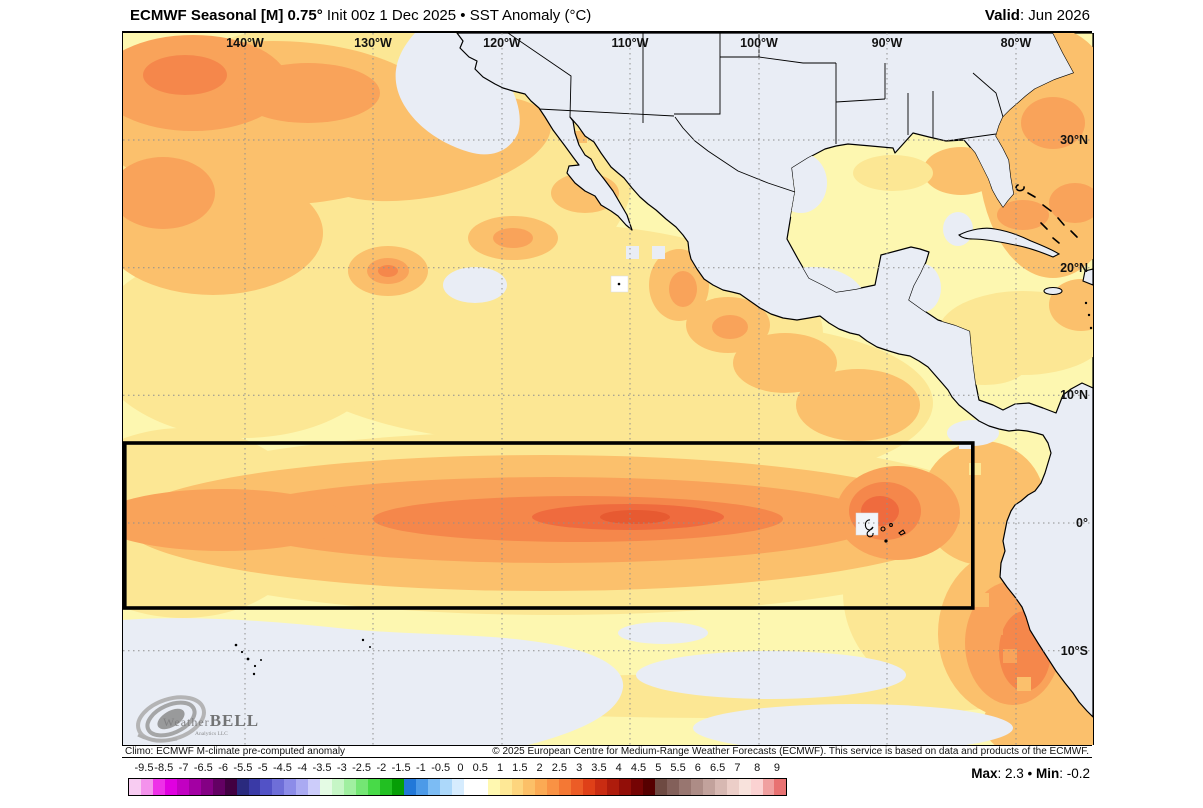 The height and width of the screenshot is (808, 1203). Describe the element at coordinates (223, 768) in the screenshot. I see `colorbar-tick: -6` at that location.